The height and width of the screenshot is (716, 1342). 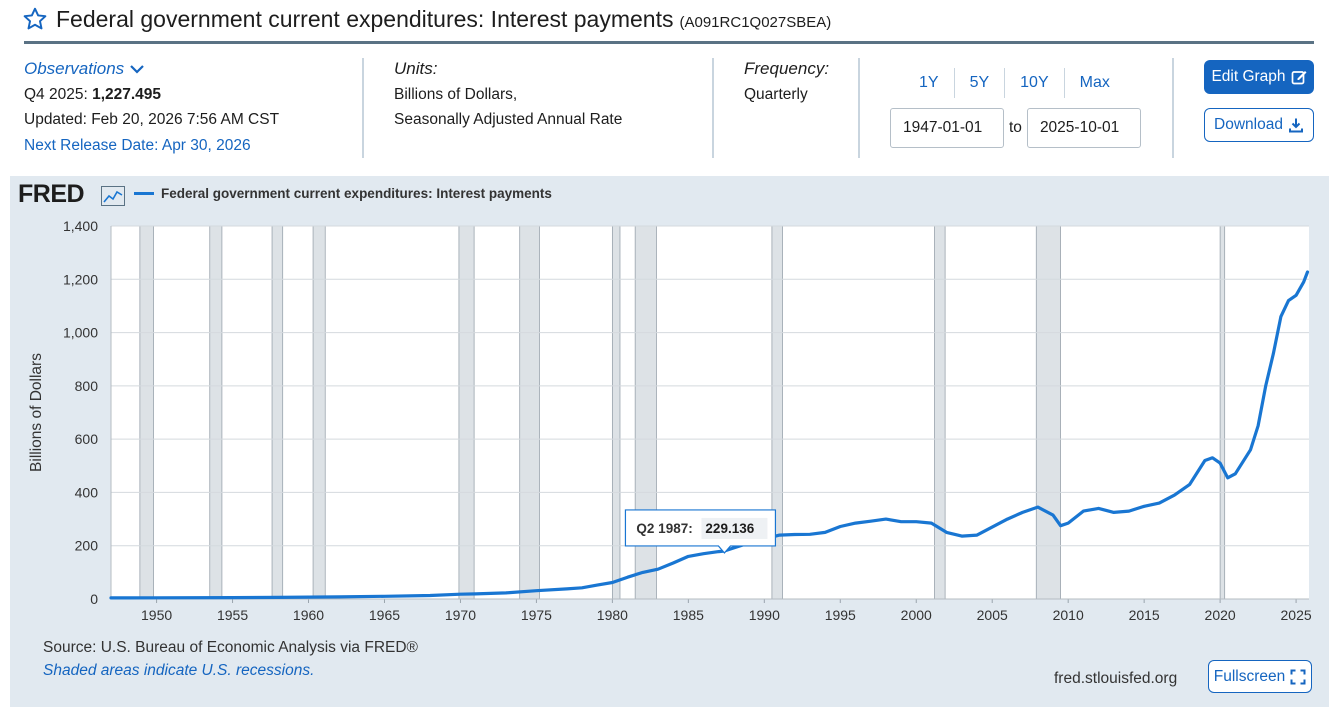 I want to click on y-tick-label: 200, so click(x=87, y=546).